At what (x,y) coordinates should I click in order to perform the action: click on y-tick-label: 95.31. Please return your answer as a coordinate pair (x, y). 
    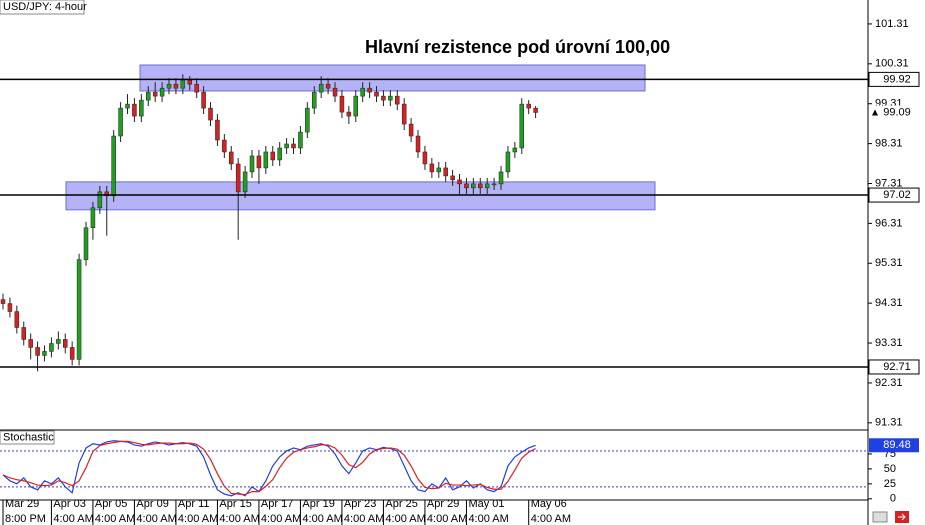
    Looking at the image, I should click on (889, 263).